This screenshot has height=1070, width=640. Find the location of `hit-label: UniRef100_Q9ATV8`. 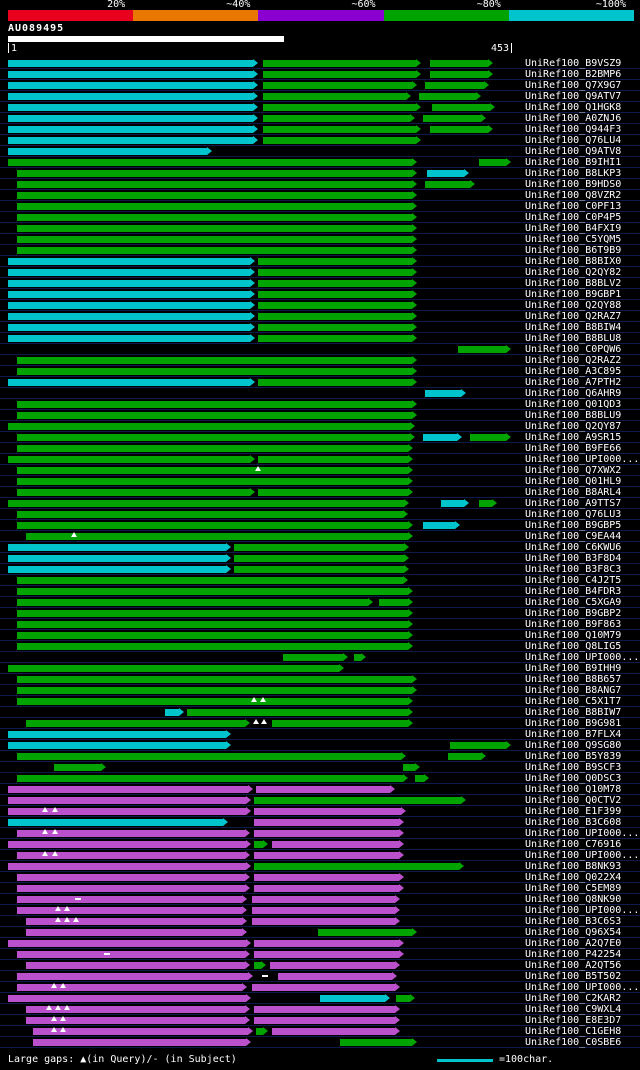

hit-label: UniRef100_Q9ATV8 is located at coordinates (573, 151).